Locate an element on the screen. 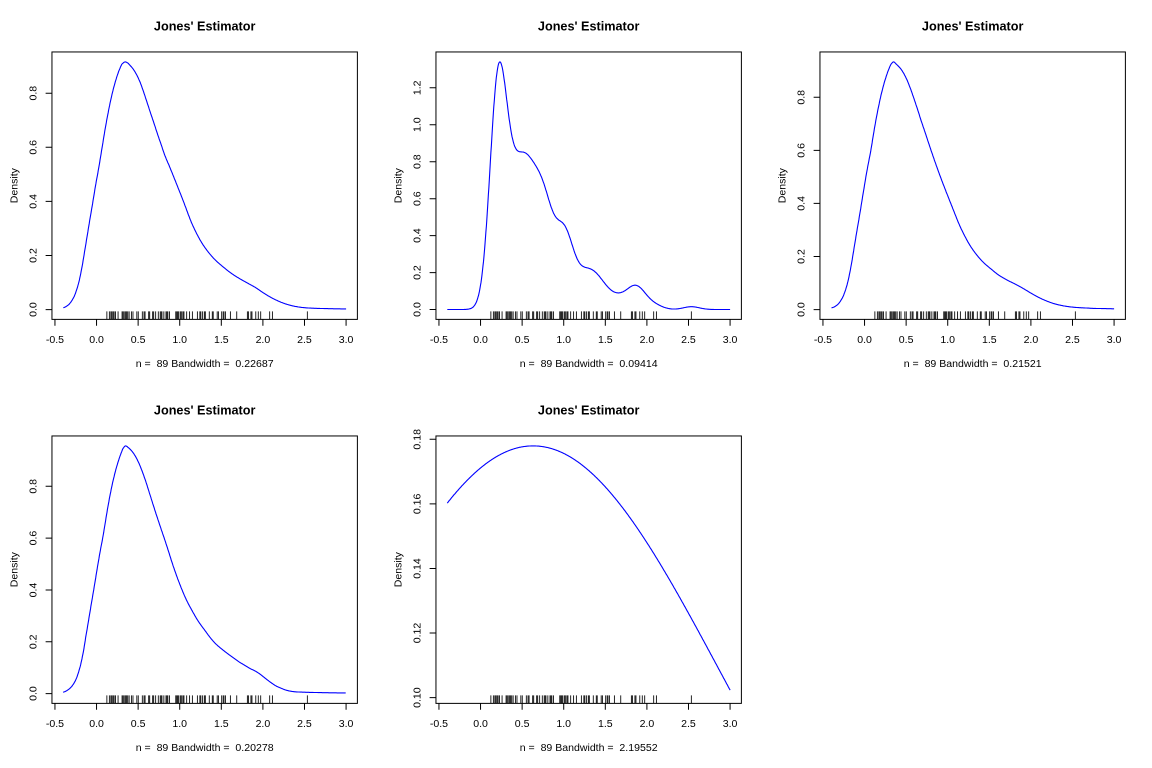  svg-text: 0.14 is located at coordinates (417, 568).